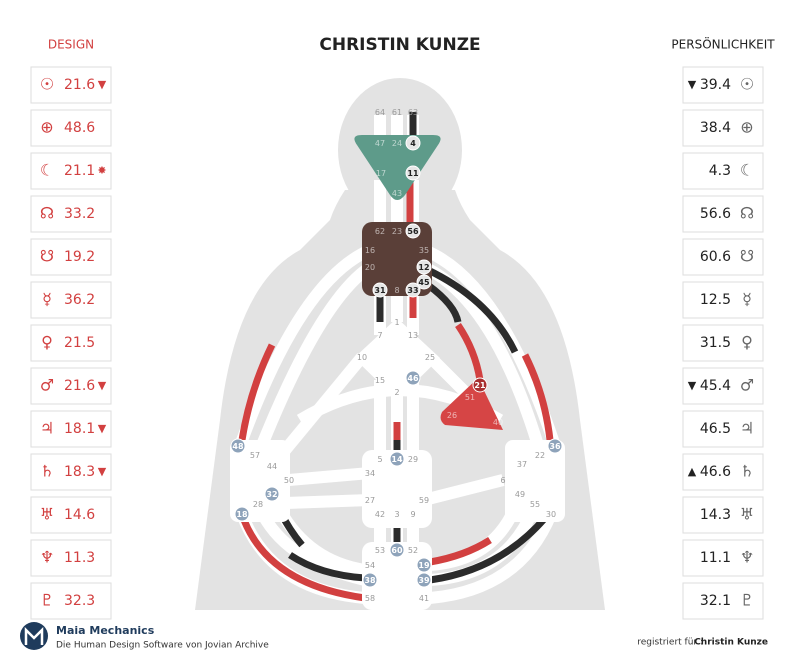 Image resolution: width=800 pixels, height=656 pixels. I want to click on activation-value: 32.3, so click(79, 601).